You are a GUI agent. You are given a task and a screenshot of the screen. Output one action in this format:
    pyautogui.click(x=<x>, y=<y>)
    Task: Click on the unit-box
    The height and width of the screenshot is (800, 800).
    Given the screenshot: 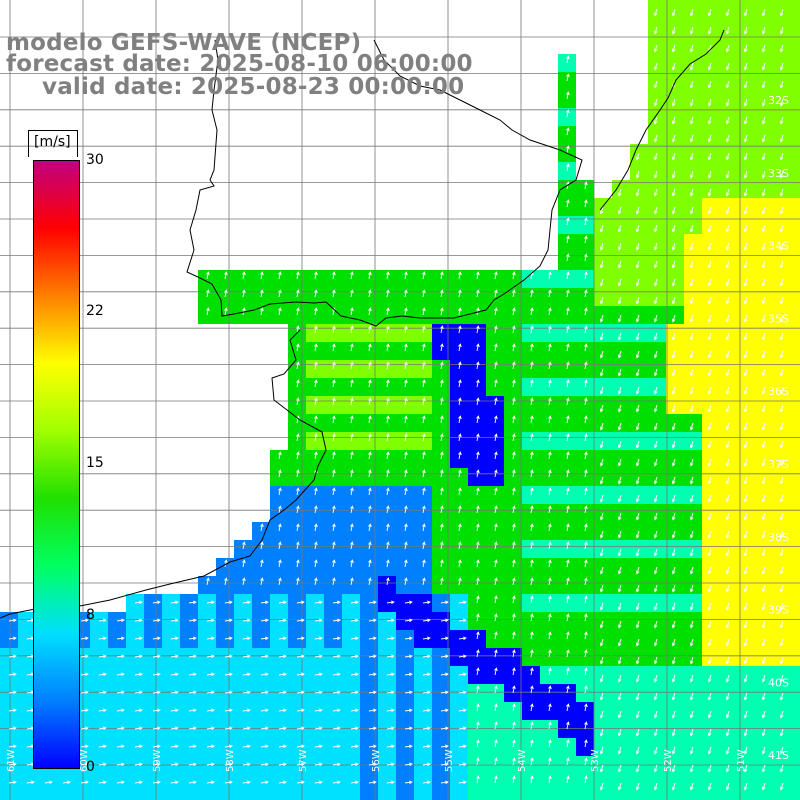 What is the action you would take?
    pyautogui.click(x=53, y=143)
    